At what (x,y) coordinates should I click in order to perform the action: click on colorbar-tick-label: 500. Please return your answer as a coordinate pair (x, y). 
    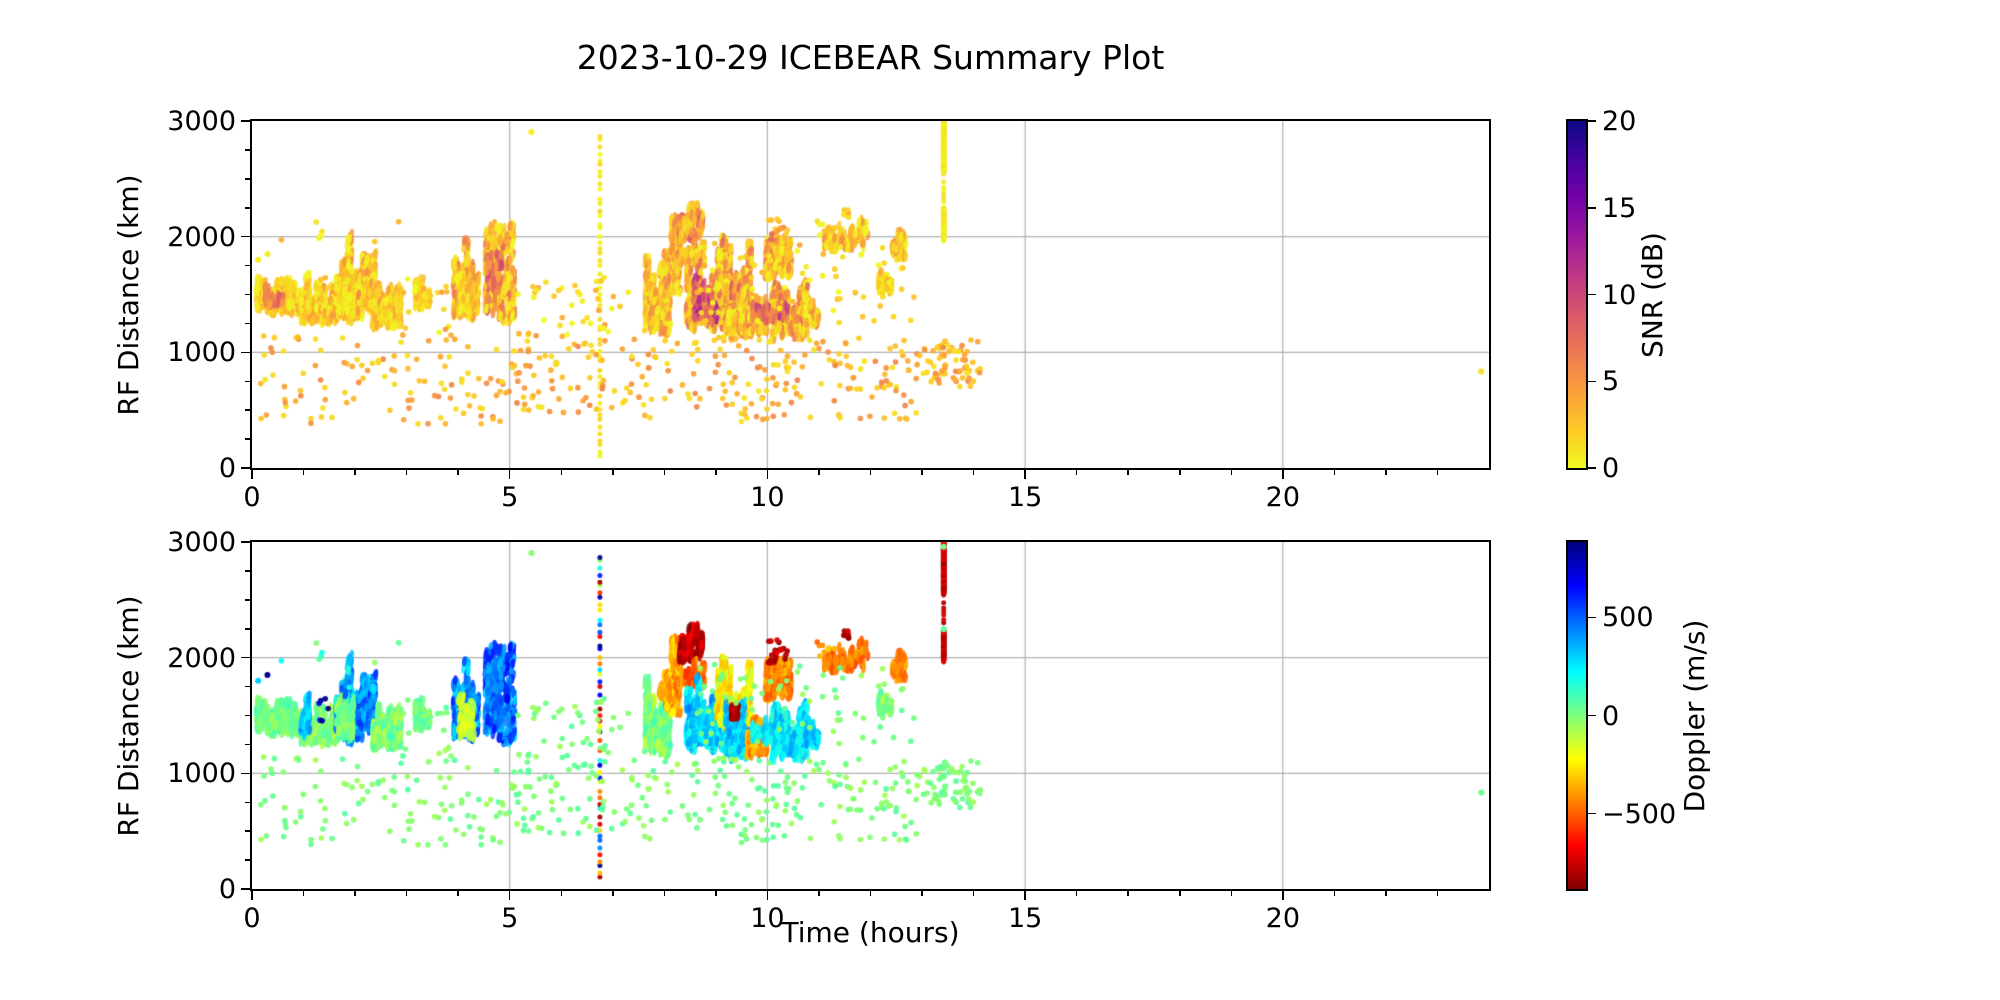
    Looking at the image, I should click on (1628, 618).